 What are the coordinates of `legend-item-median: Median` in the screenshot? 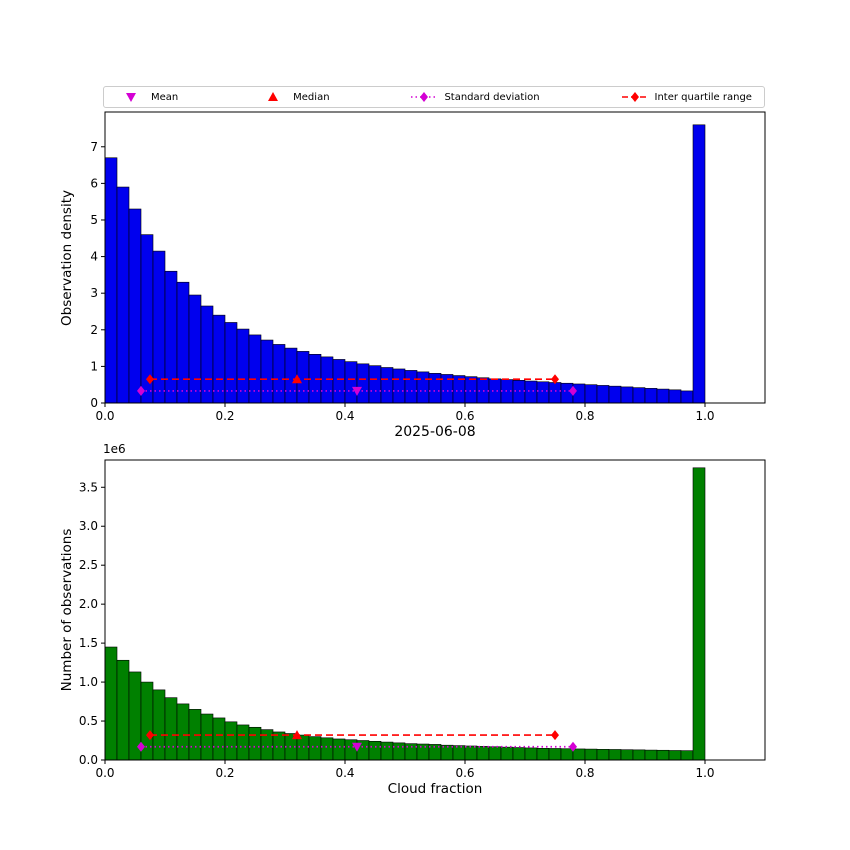 It's located at (294, 97).